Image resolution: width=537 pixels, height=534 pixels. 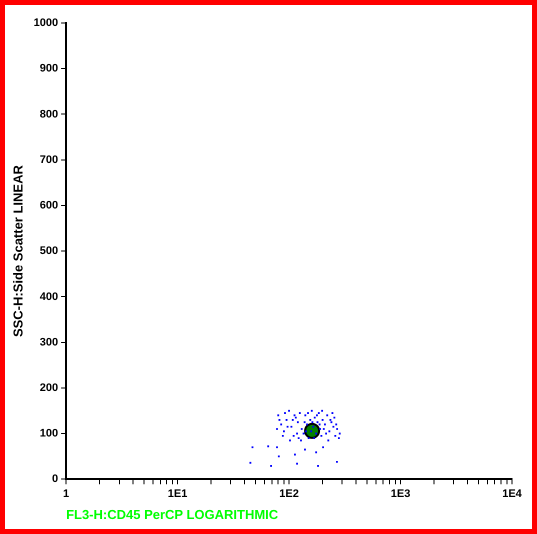 What do you see at coordinates (55, 479) in the screenshot?
I see `y-tick-label: 0` at bounding box center [55, 479].